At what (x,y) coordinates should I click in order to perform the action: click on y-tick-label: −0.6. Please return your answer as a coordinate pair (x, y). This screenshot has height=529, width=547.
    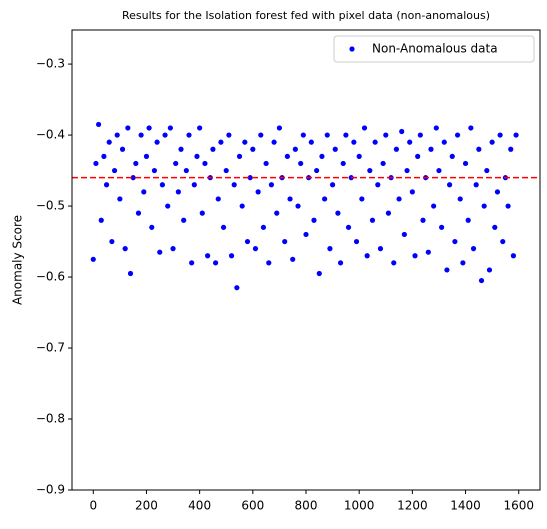
    Looking at the image, I should click on (50, 277).